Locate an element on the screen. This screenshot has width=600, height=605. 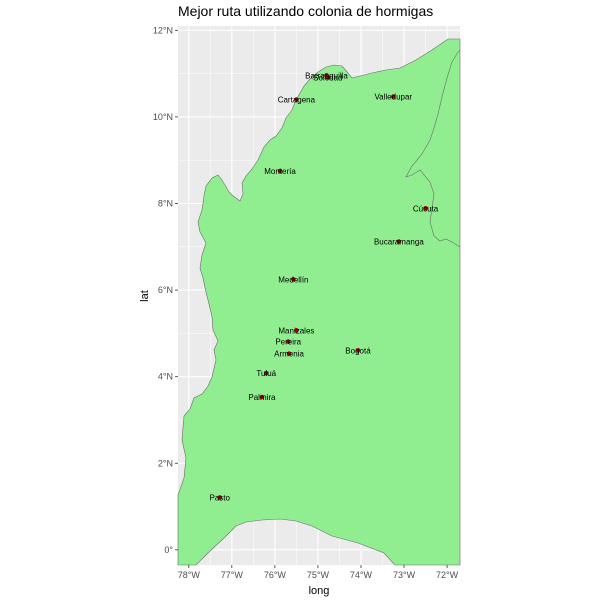
city-label: Cartagena is located at coordinates (297, 100).